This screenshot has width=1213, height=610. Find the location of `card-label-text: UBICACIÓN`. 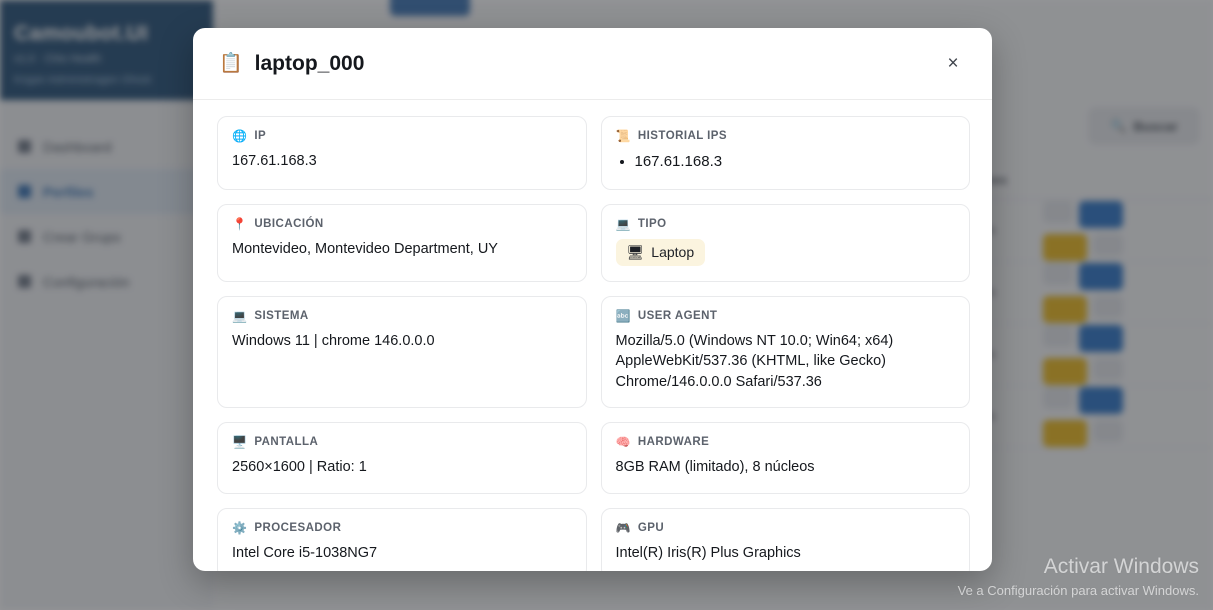

card-label-text: UBICACIÓN is located at coordinates (289, 223).